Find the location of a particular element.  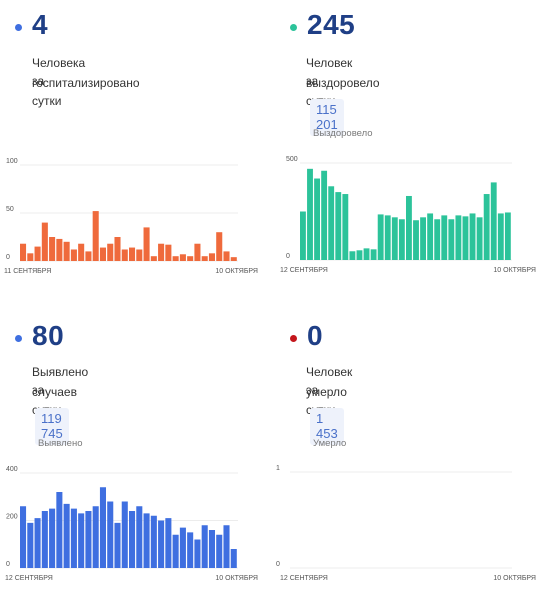

recovered-number: 245 is located at coordinates (331, 24).